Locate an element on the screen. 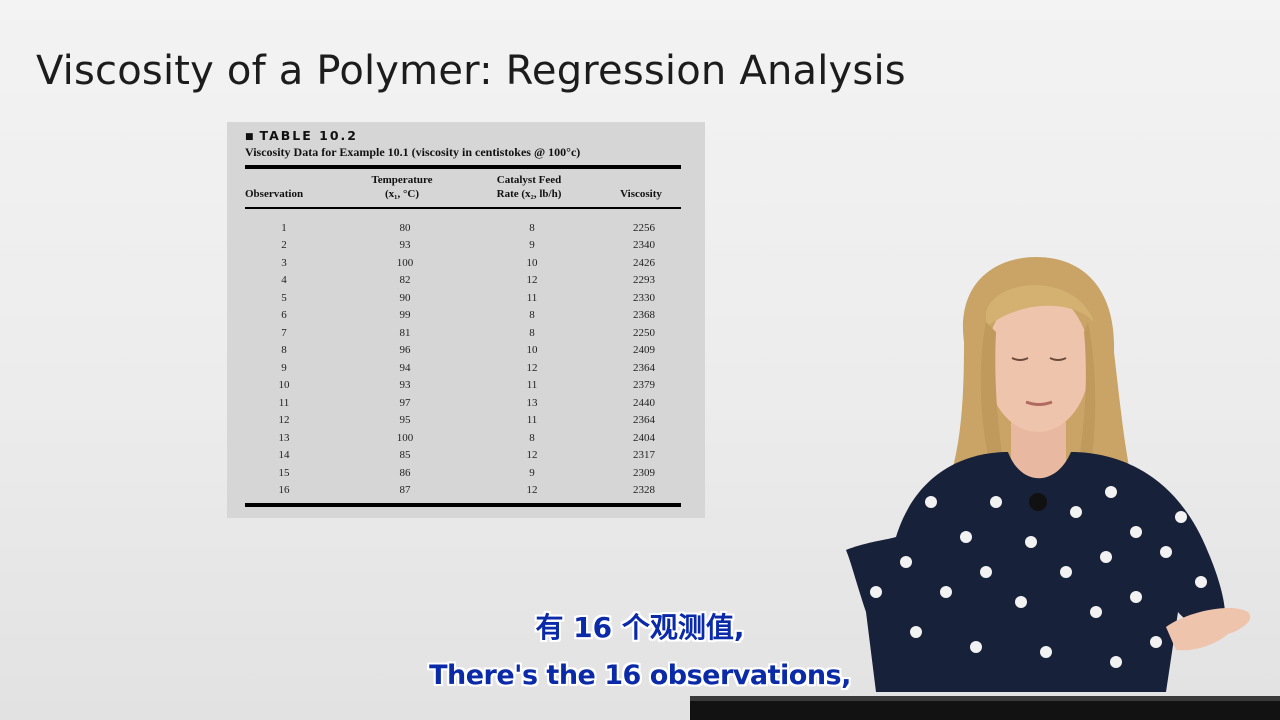 This screenshot has width=1280, height=720. cell-viscosity: 2340 is located at coordinates (644, 245).